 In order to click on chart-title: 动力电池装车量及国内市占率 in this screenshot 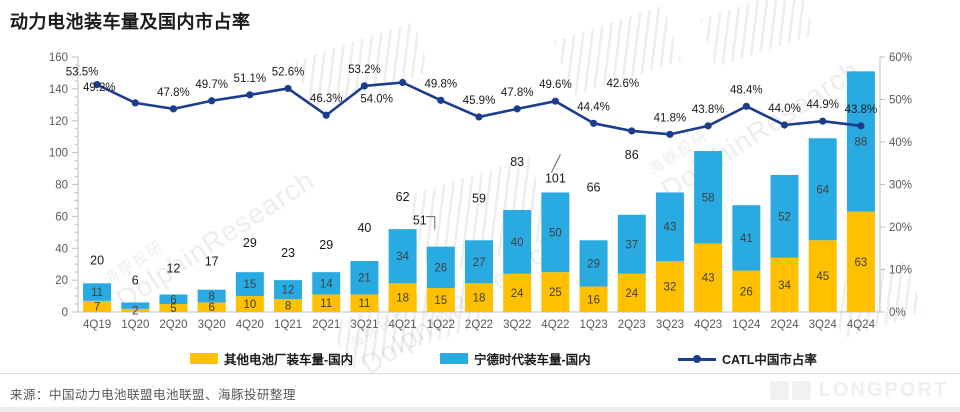, I will do `click(130, 22)`.